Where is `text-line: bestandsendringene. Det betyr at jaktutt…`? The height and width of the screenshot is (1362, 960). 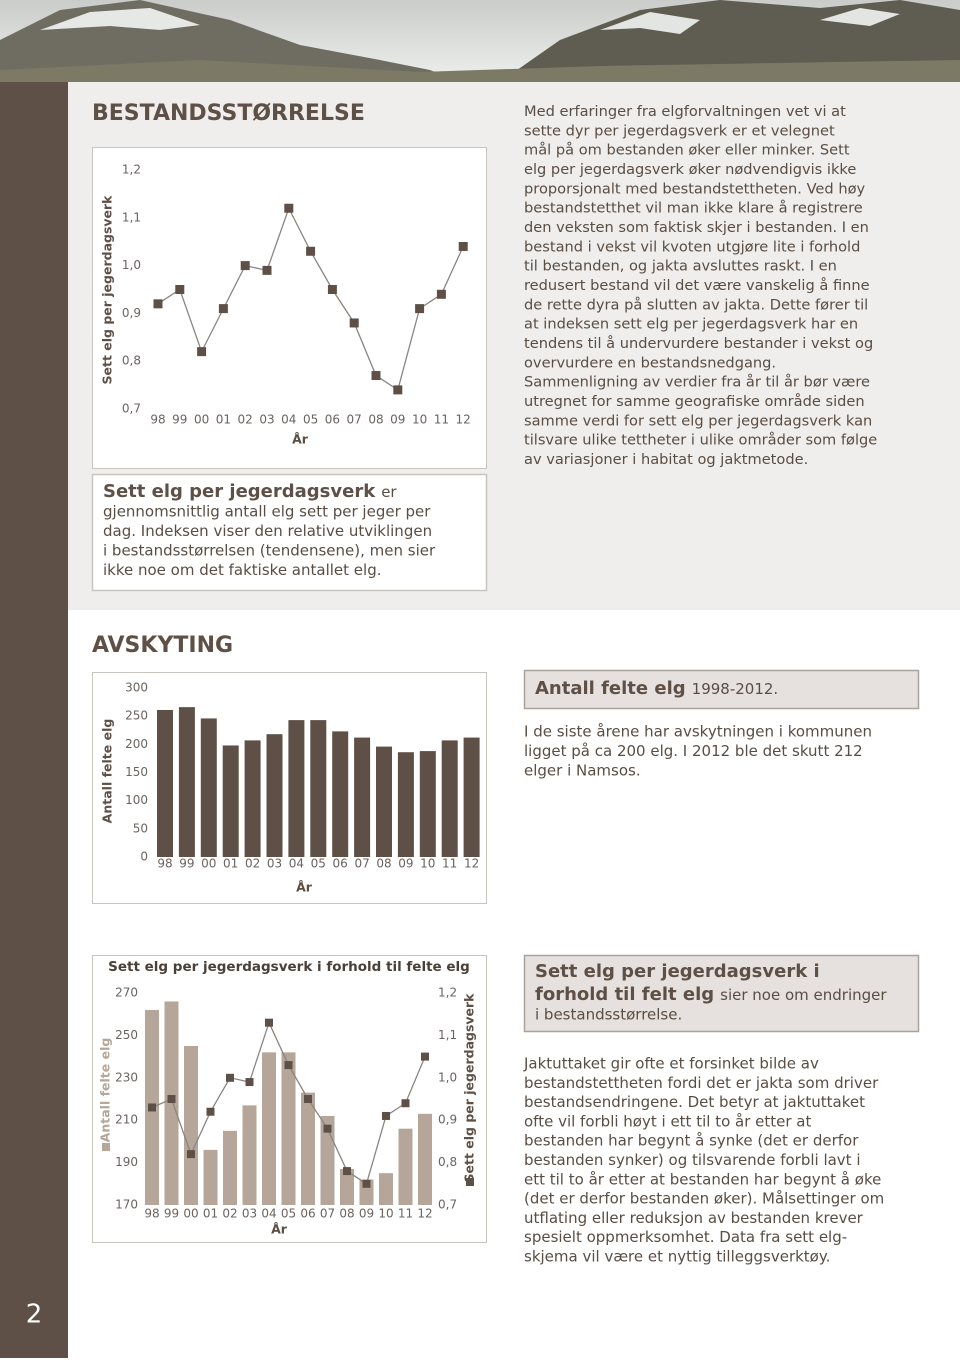
text-line: bestandsendringene. Det betyr at jaktutt… is located at coordinates (694, 1102).